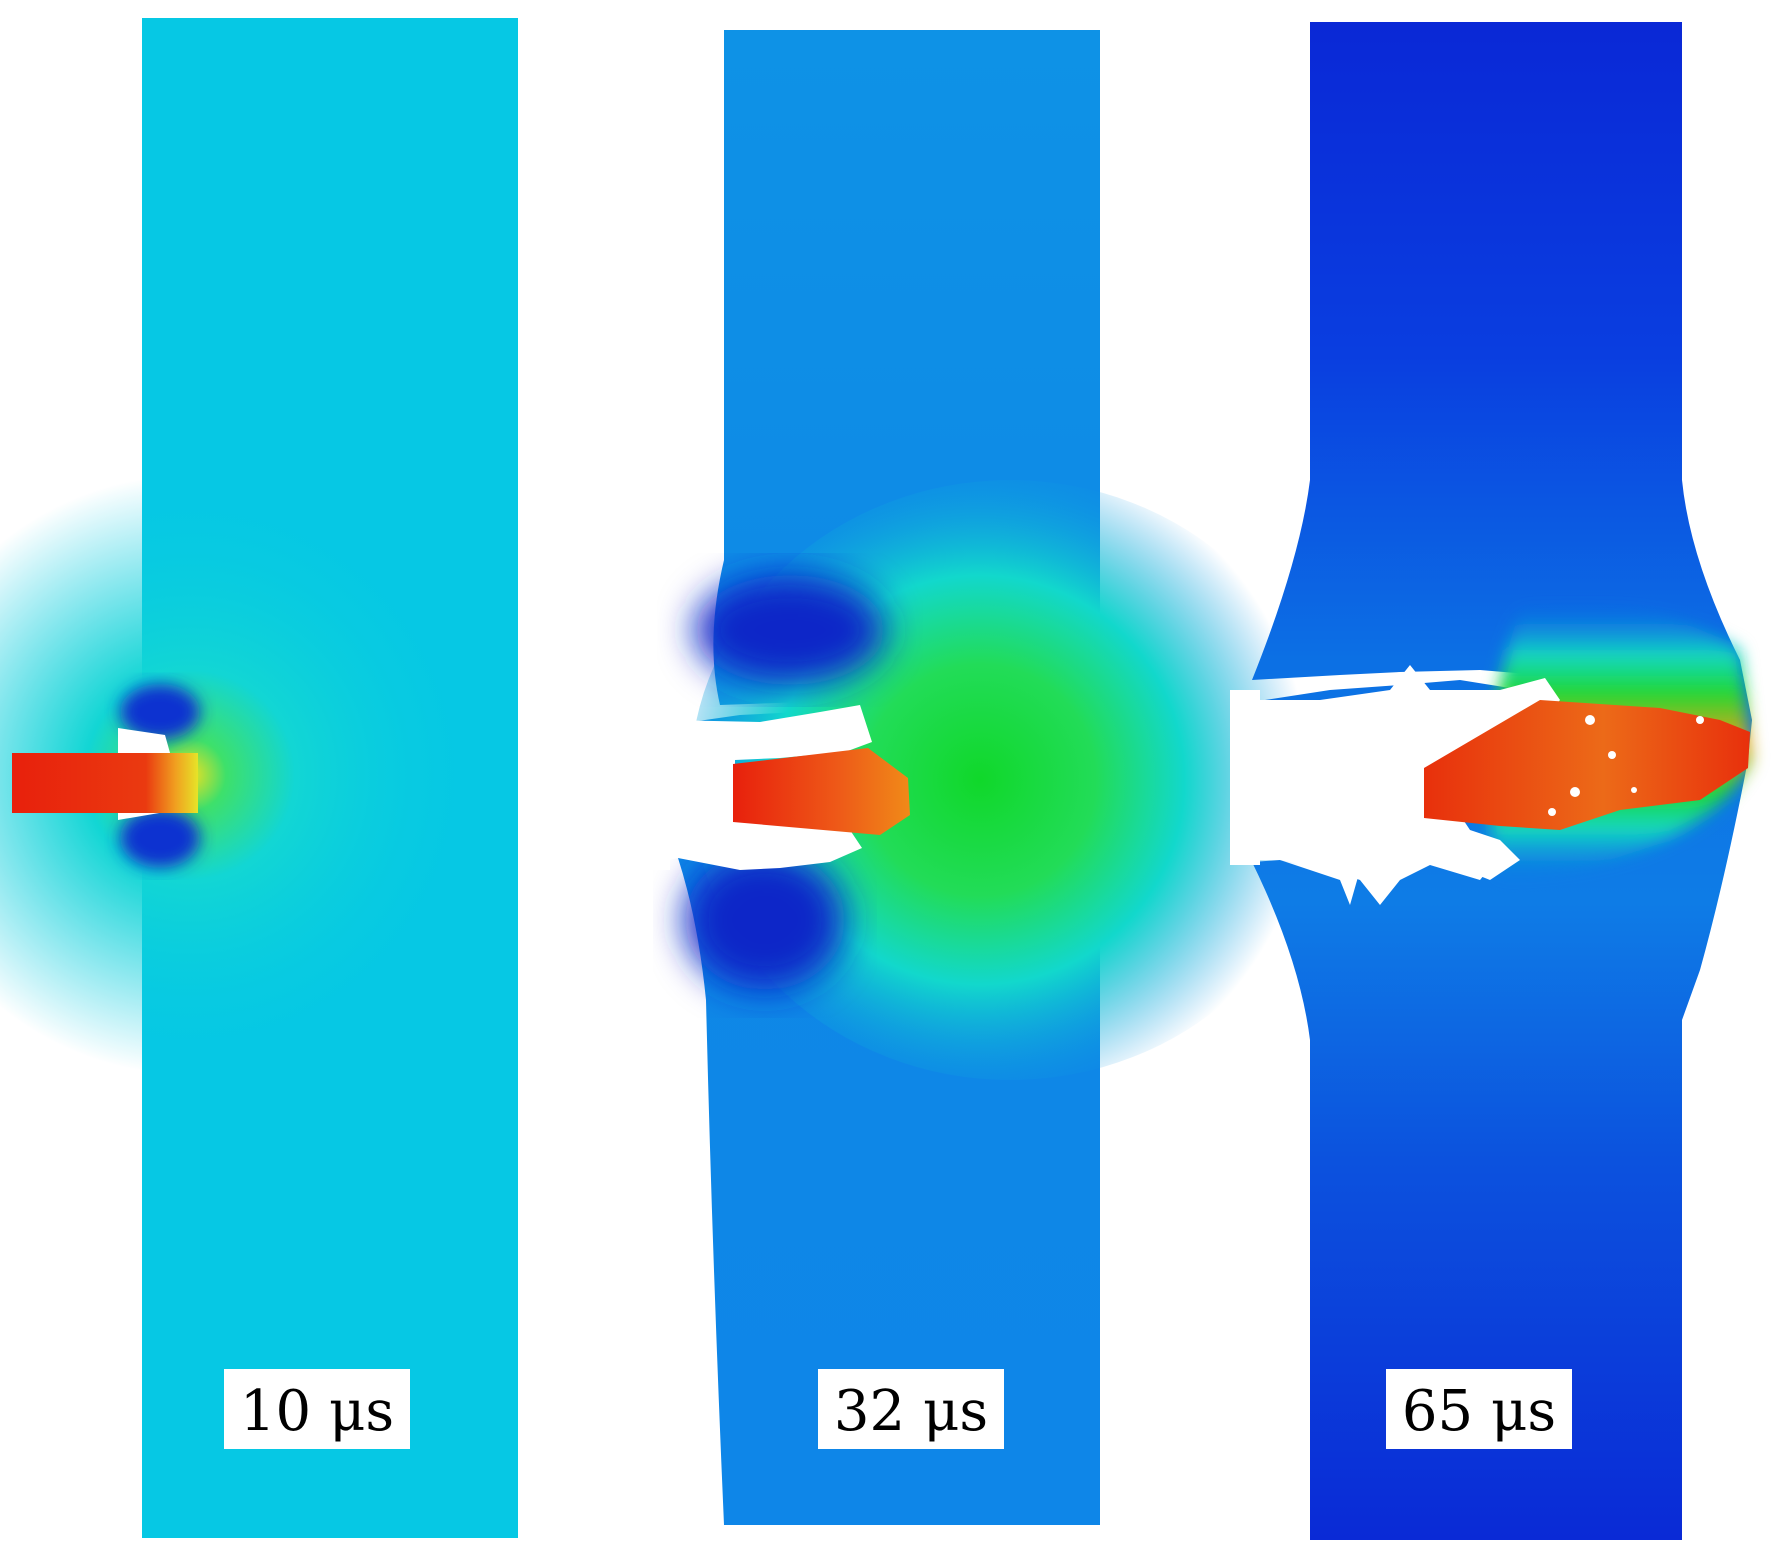 The image size is (1773, 1559). Describe the element at coordinates (317, 1411) in the screenshot. I see `time-label: 10 μs` at that location.